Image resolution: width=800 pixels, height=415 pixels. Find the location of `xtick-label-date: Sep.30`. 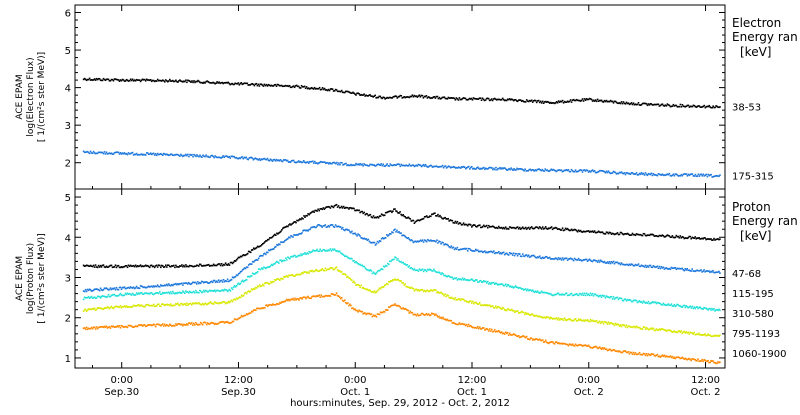

xtick-label-date: Sep.30 is located at coordinates (121, 392).